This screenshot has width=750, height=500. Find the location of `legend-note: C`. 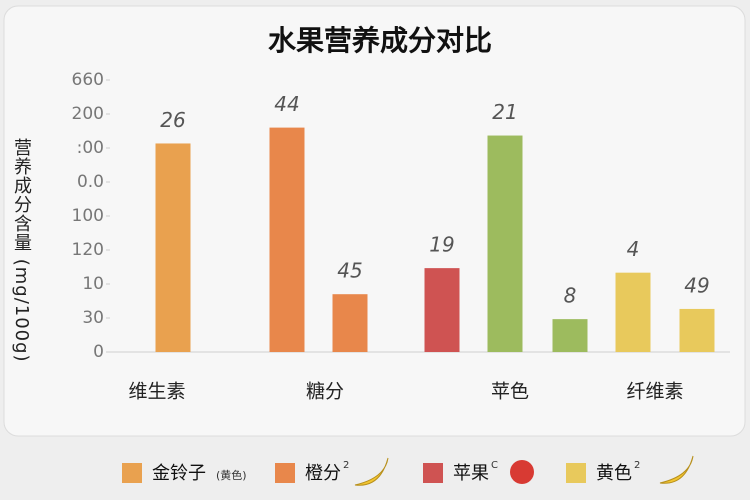

legend-note: C is located at coordinates (494, 465).